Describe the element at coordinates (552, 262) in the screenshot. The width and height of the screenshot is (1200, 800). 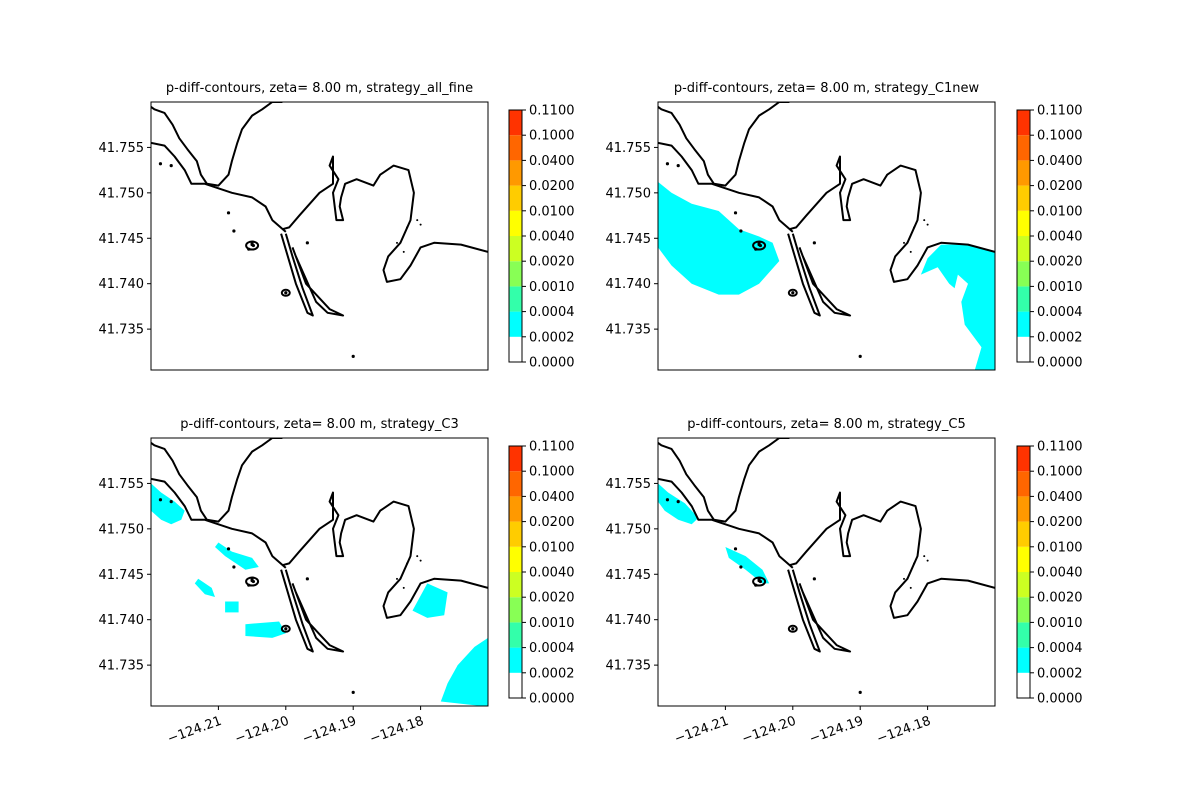
I see `colorbar-tick-label: 0.0020` at that location.